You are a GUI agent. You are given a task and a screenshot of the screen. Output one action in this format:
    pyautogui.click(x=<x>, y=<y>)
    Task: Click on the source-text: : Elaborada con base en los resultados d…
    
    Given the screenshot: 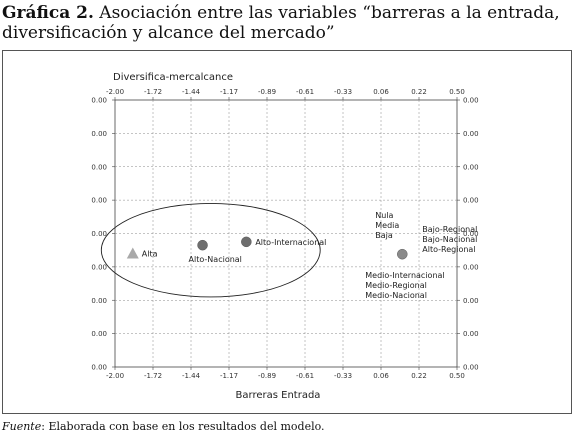 What is the action you would take?
    pyautogui.click(x=183, y=426)
    